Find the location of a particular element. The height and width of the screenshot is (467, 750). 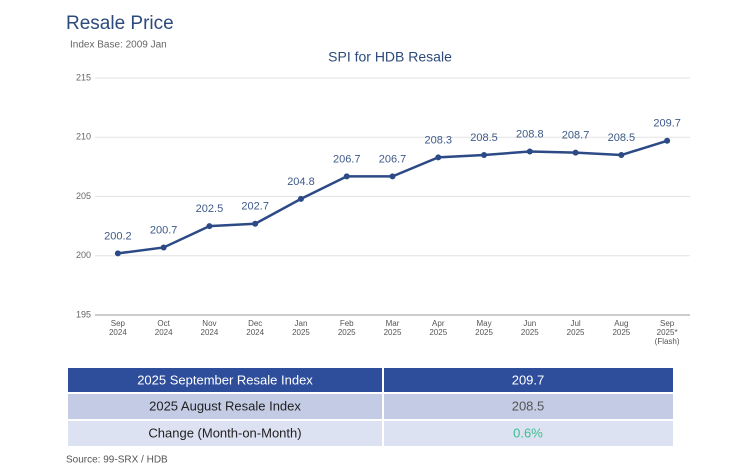

data-label: 208.8 is located at coordinates (530, 134).